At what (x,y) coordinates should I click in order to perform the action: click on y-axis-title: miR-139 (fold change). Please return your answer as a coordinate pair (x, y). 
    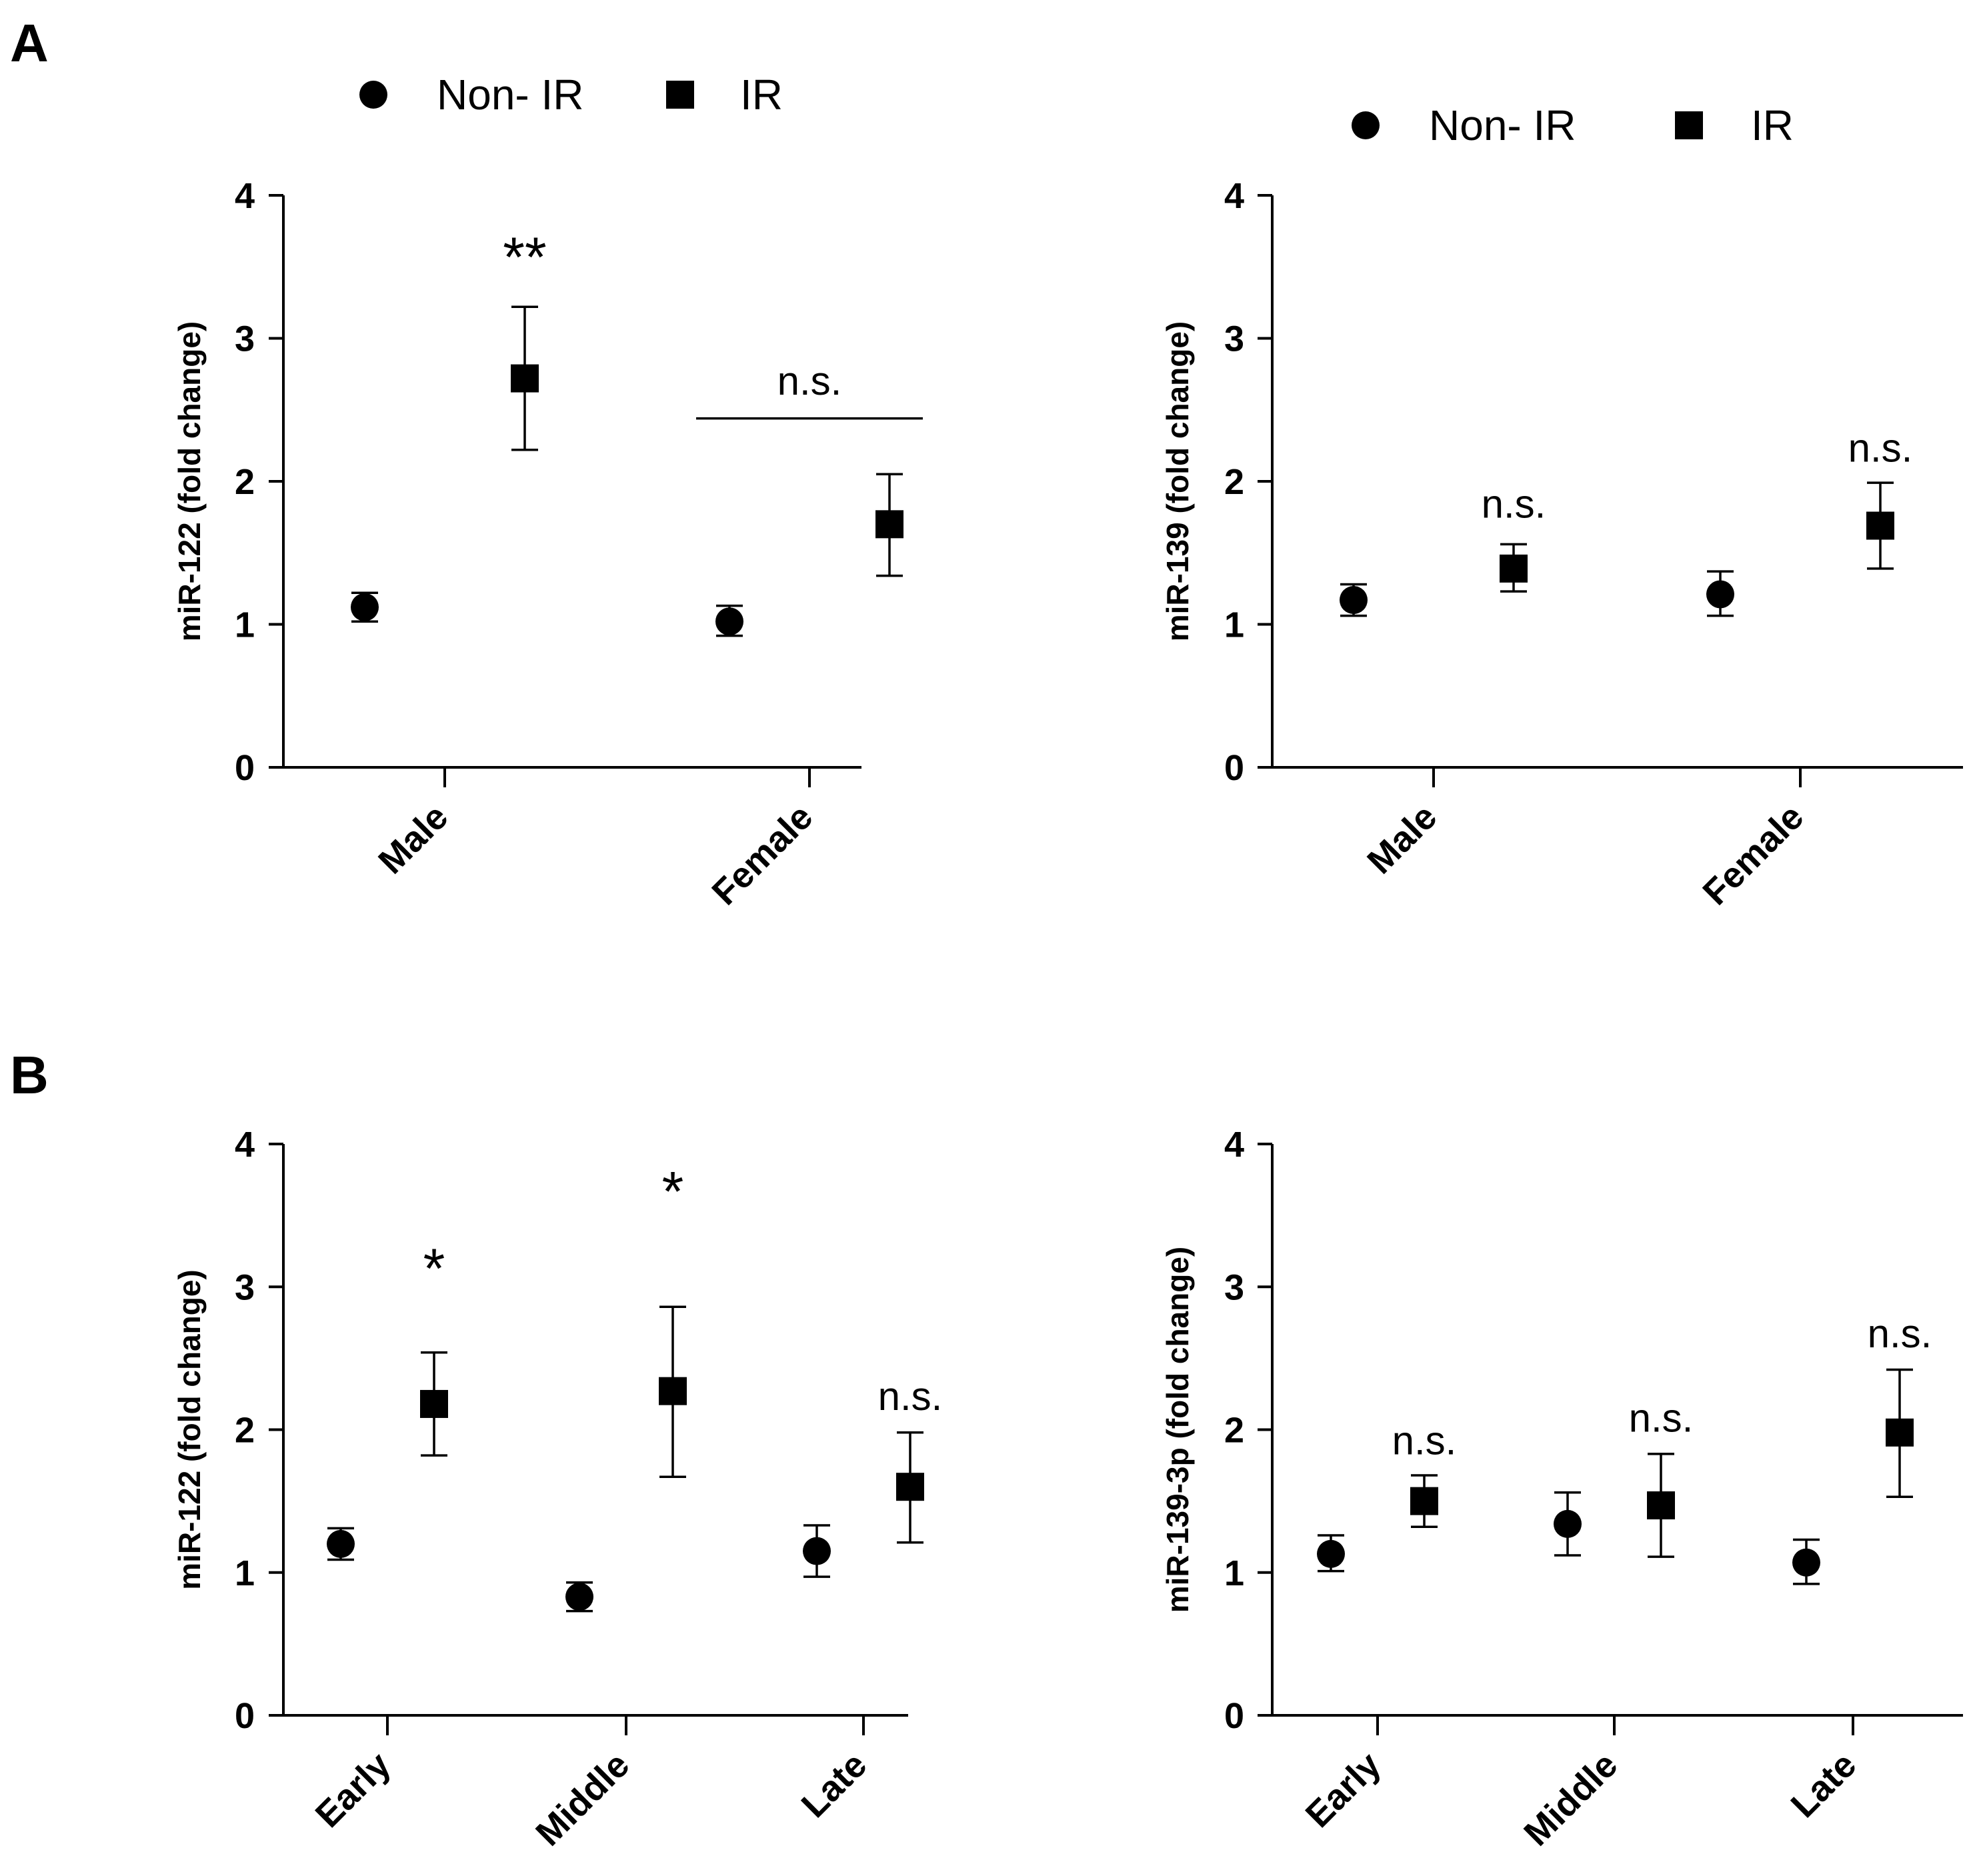
    Looking at the image, I should click on (1177, 481).